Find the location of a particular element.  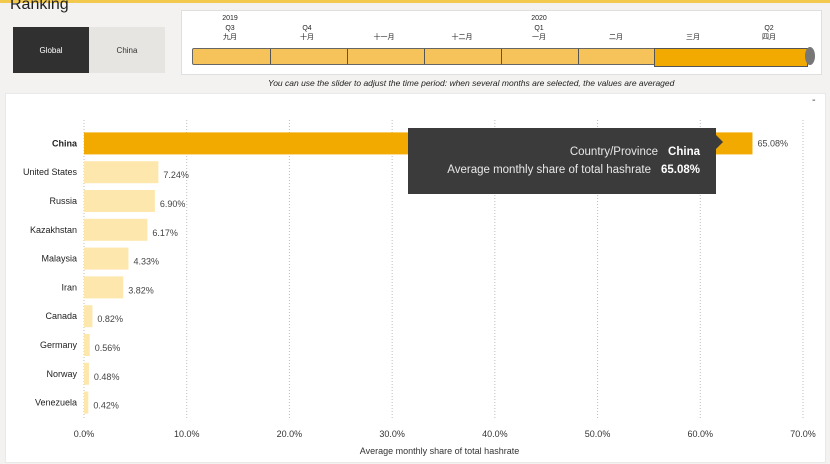

bar-malaysia is located at coordinates (106, 258).